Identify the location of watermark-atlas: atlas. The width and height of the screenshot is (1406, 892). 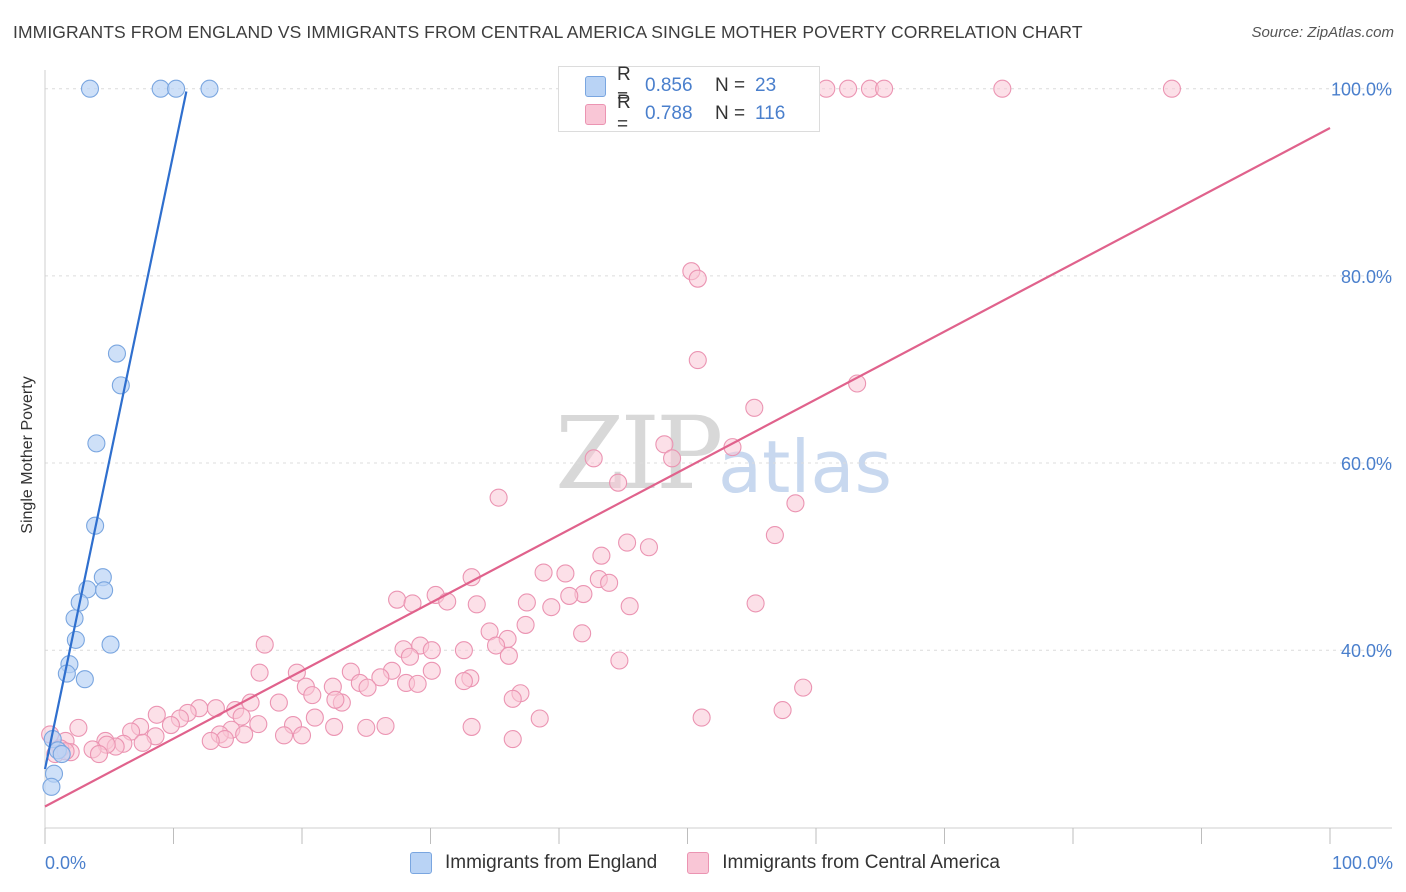
(805, 467).